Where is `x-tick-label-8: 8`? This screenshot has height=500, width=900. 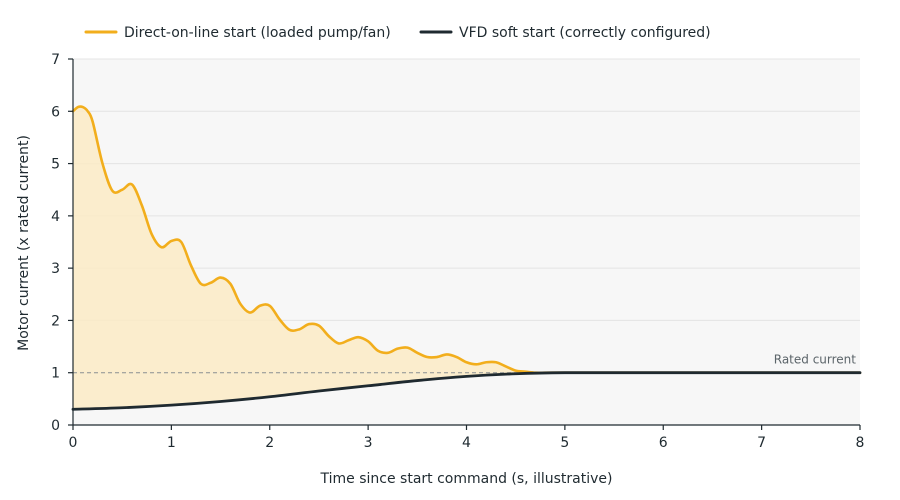 x-tick-label-8: 8 is located at coordinates (860, 443).